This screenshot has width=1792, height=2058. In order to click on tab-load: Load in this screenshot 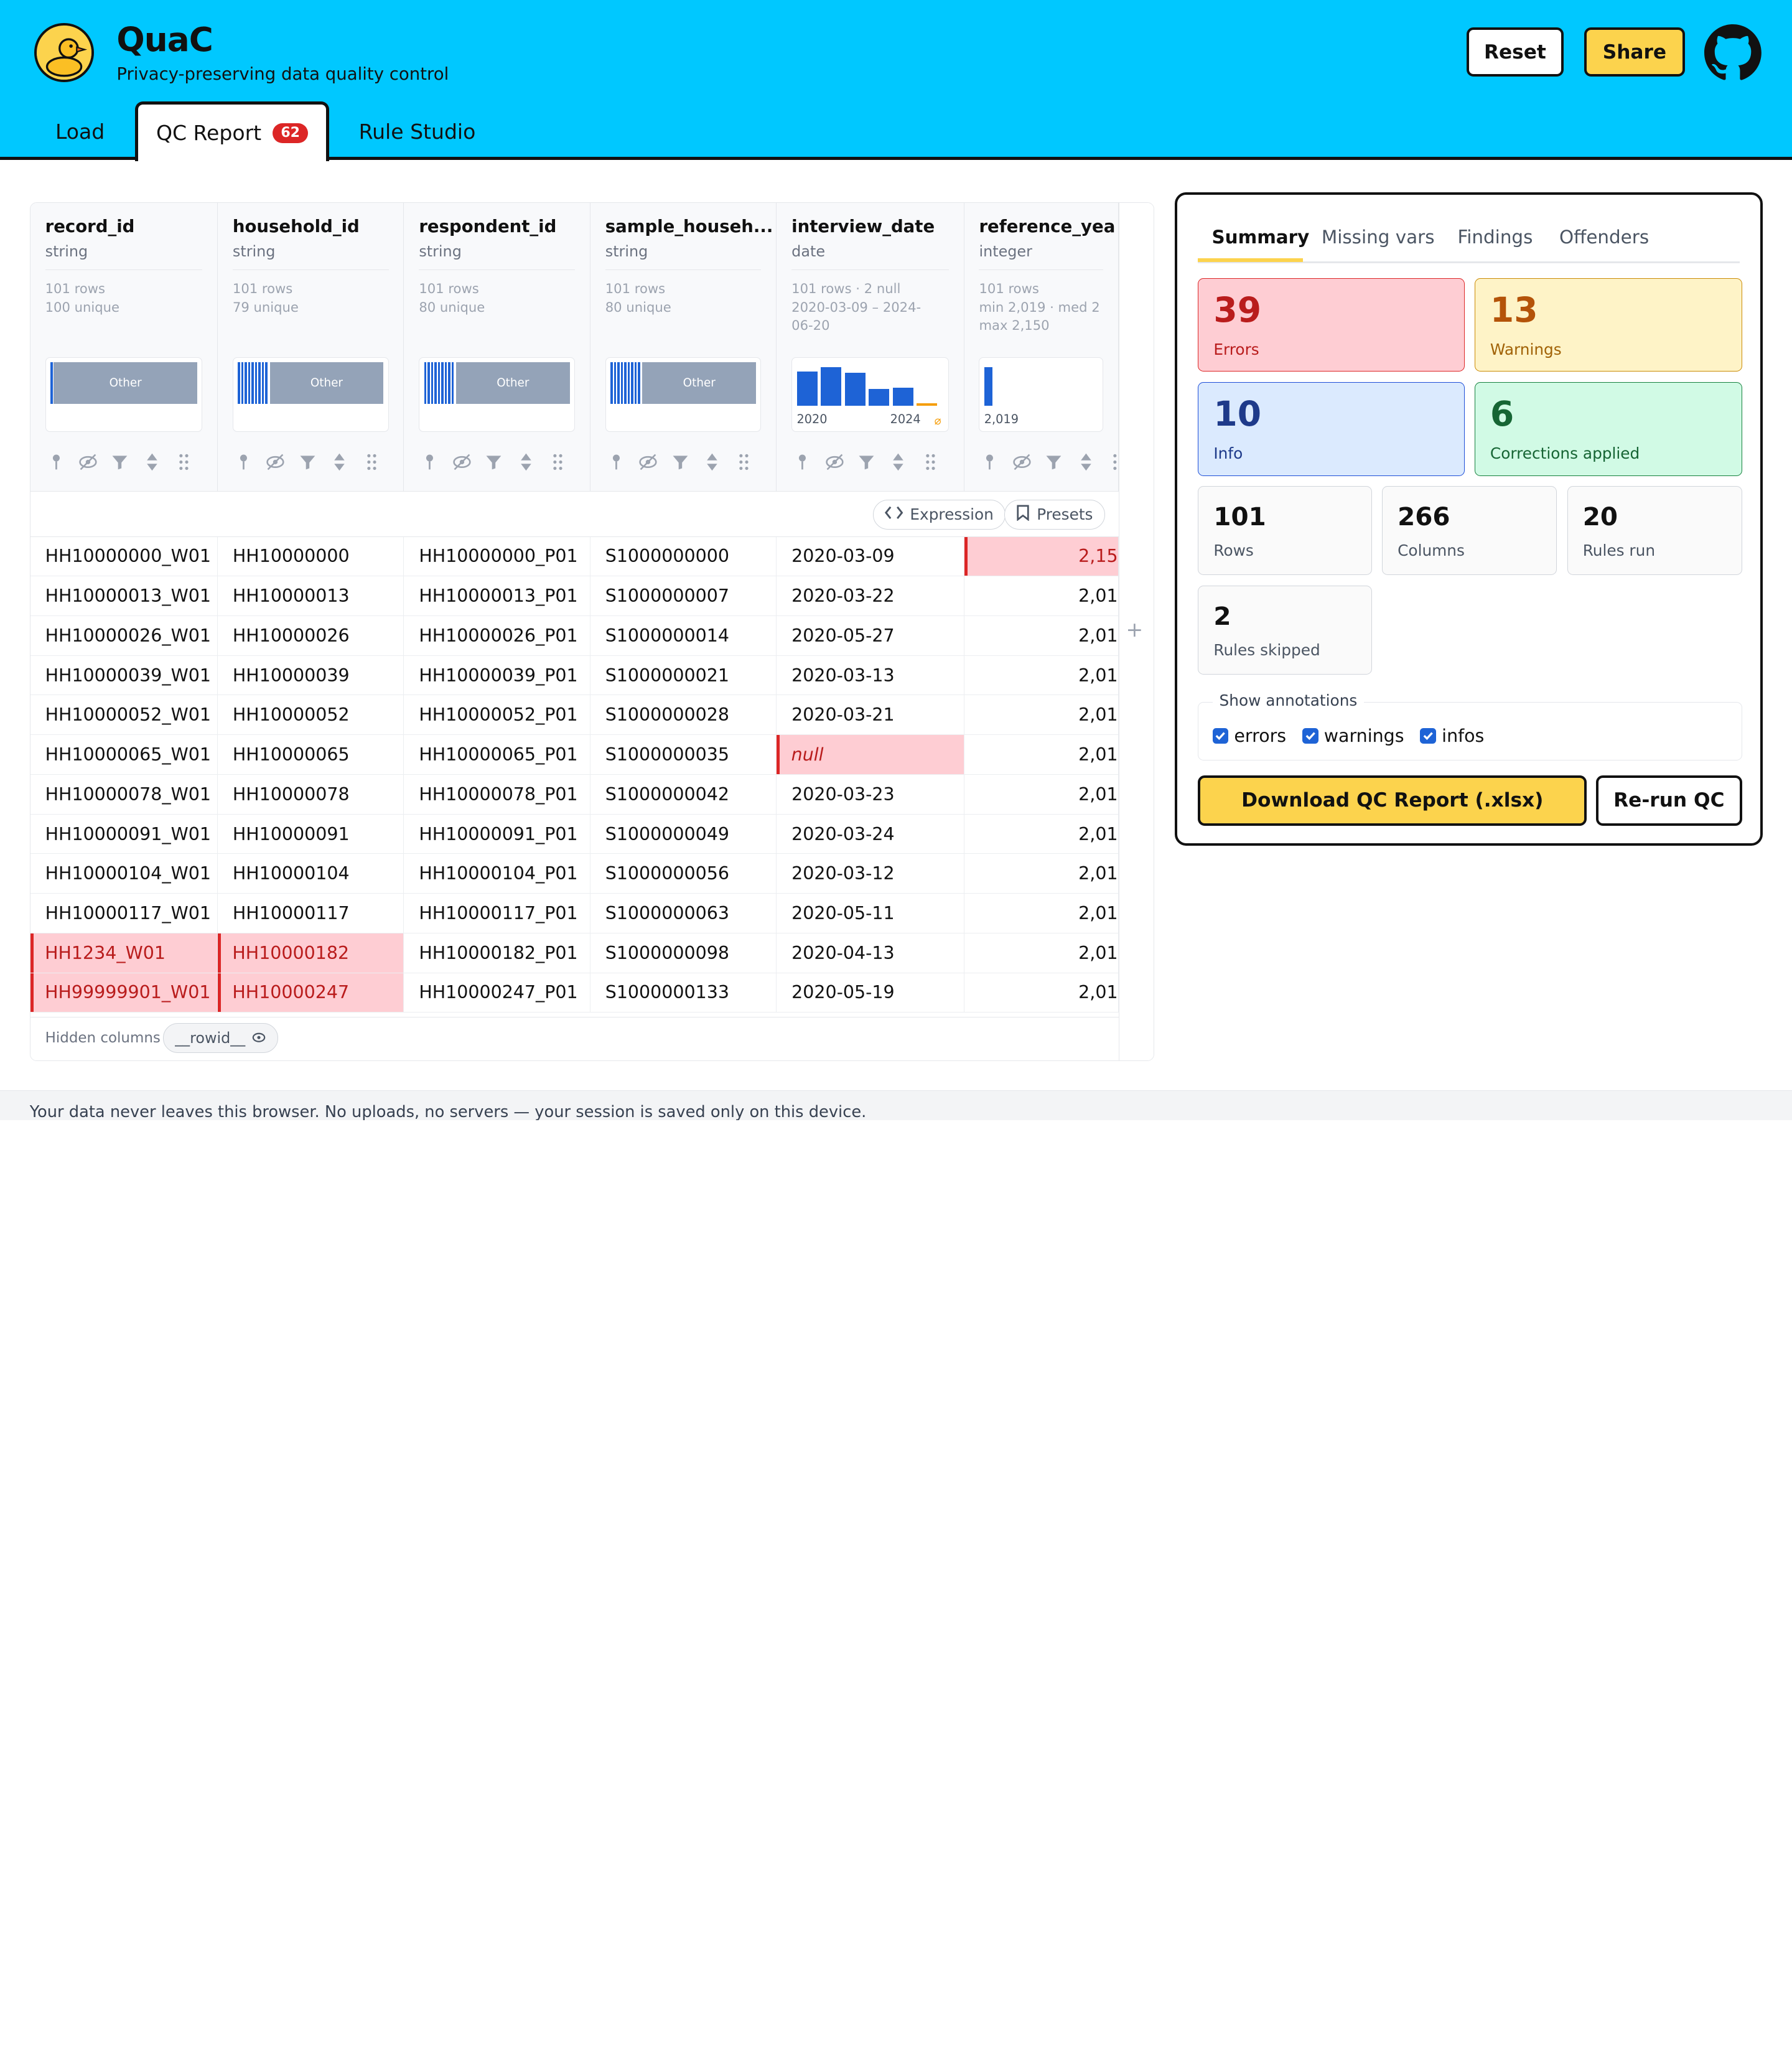, I will do `click(80, 131)`.